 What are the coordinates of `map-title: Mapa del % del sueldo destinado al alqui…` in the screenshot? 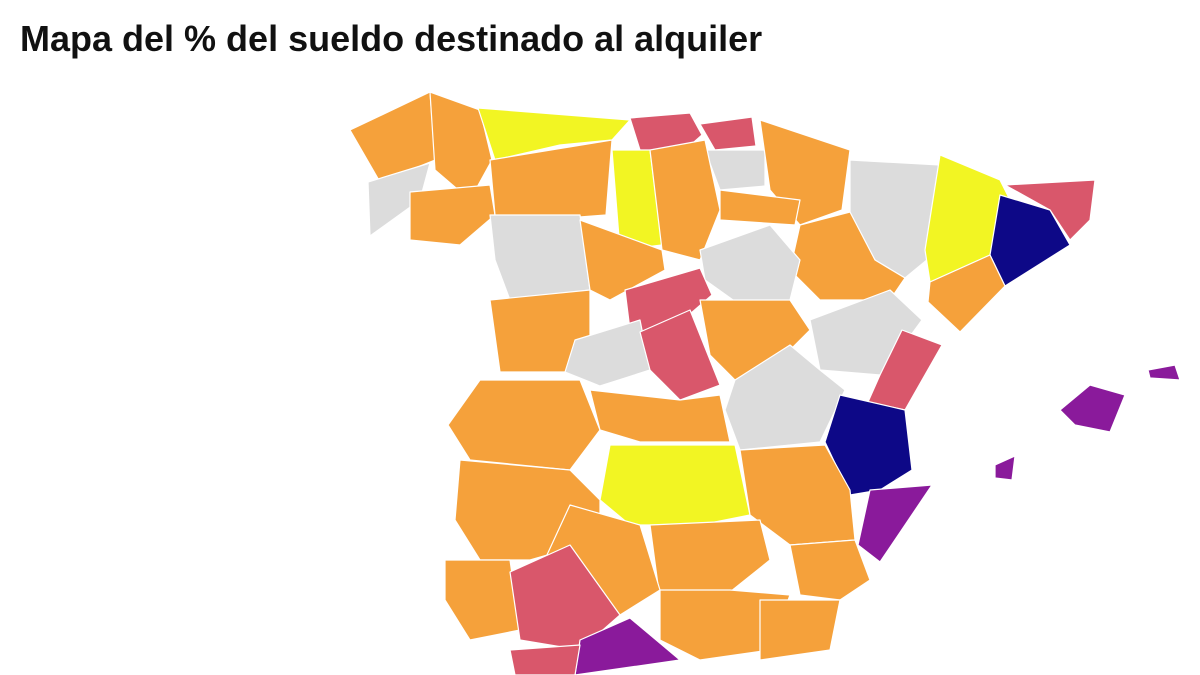 It's located at (391, 38).